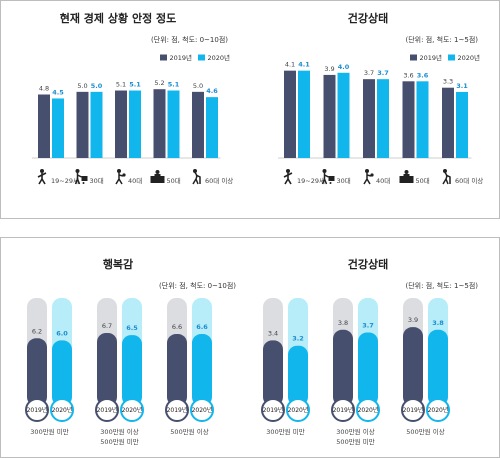 The image size is (500, 458). Describe the element at coordinates (157, 176) in the screenshot. I see `person-at-desk-icon` at that location.